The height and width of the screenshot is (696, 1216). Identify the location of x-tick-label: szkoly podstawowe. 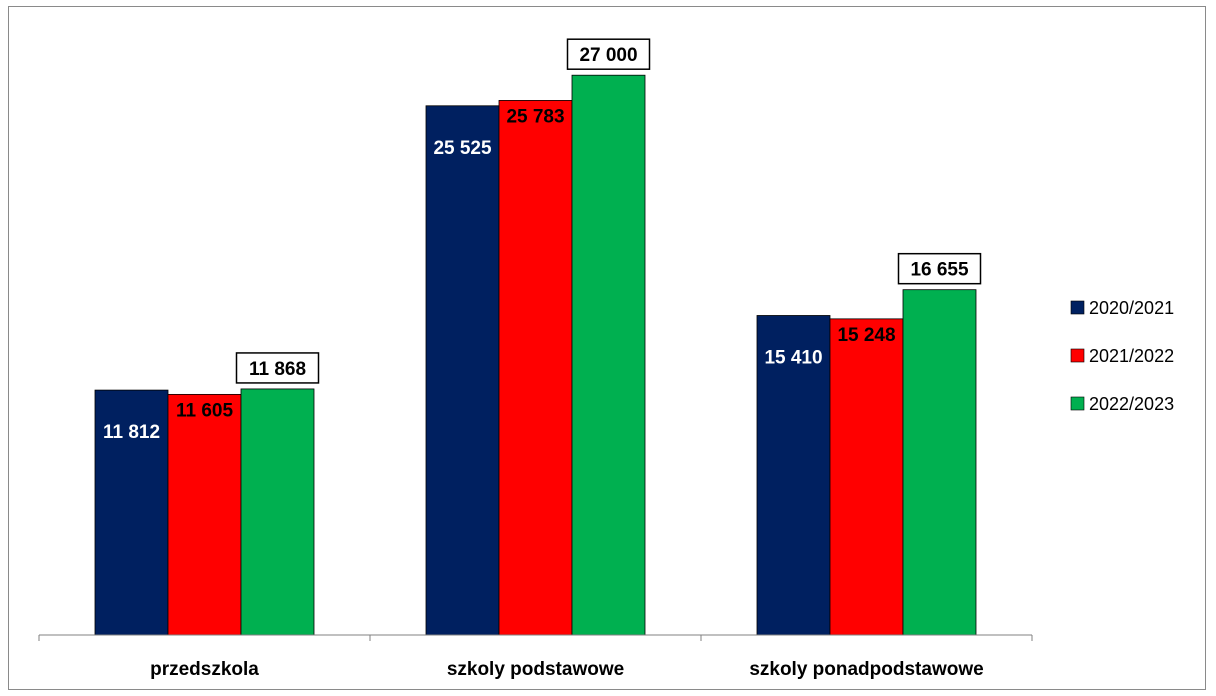
(535, 669).